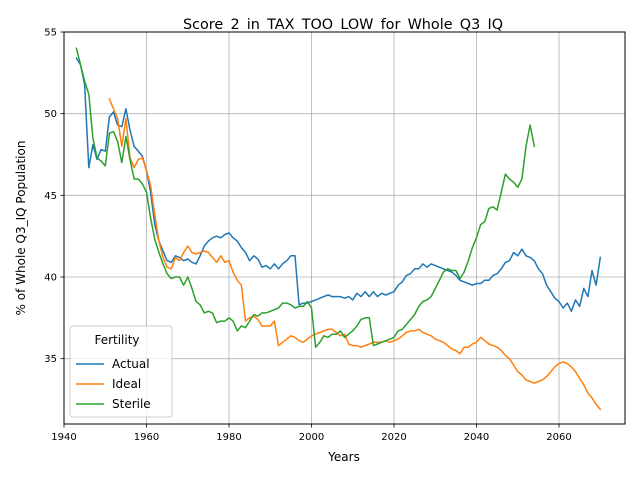 This screenshot has height=480, width=640. What do you see at coordinates (476, 437) in the screenshot?
I see `x-tick-label: 2040` at bounding box center [476, 437].